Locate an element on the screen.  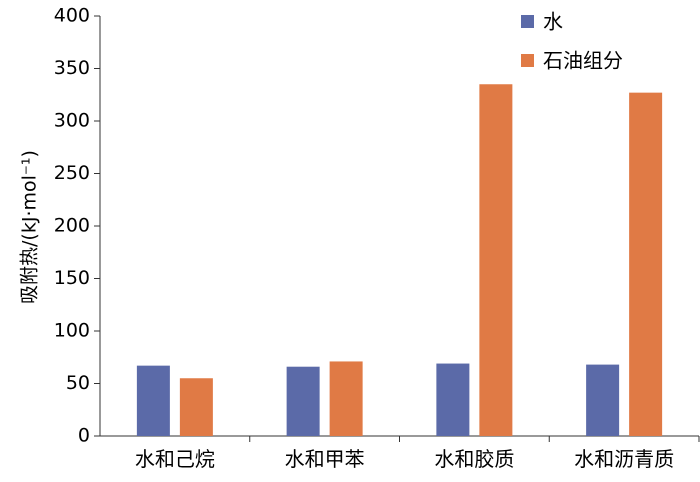
x-category-label: 水和胶质 is located at coordinates (474, 459).